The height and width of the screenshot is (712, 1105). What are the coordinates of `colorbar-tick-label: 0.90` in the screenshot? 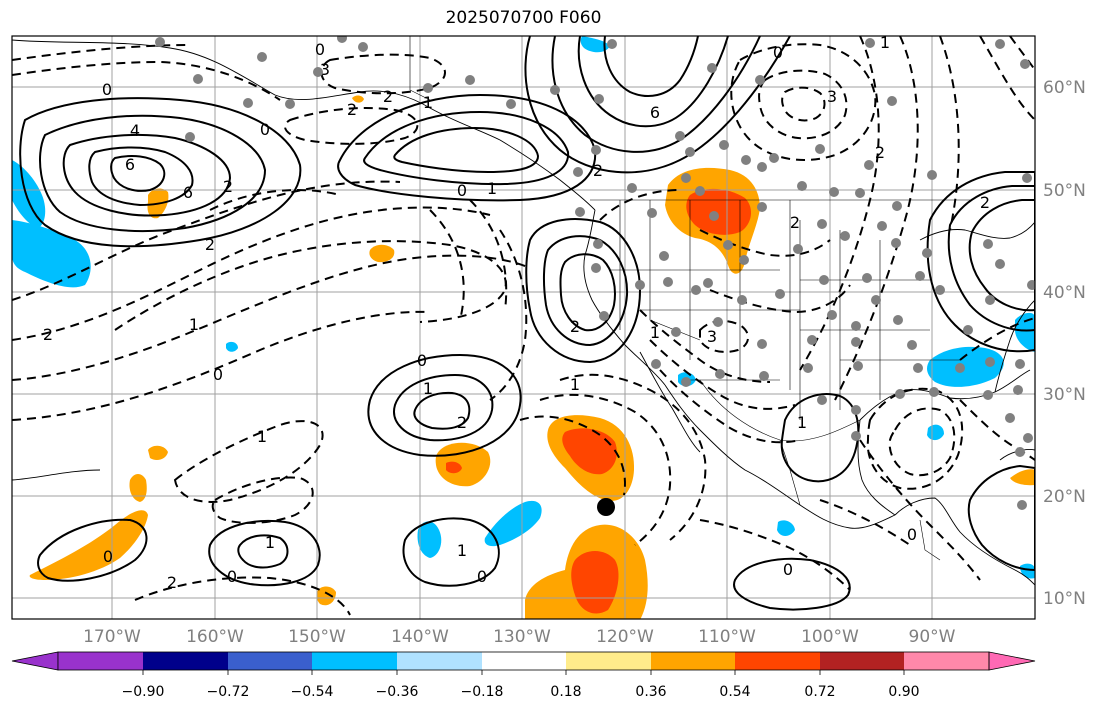 It's located at (903, 692).